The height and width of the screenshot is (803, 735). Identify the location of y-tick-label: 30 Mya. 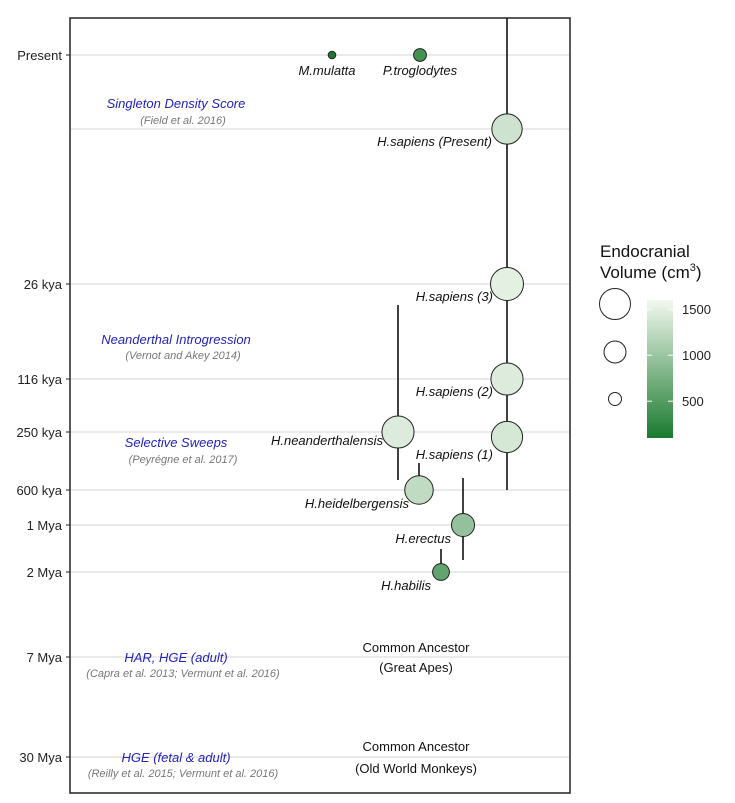
(40, 757).